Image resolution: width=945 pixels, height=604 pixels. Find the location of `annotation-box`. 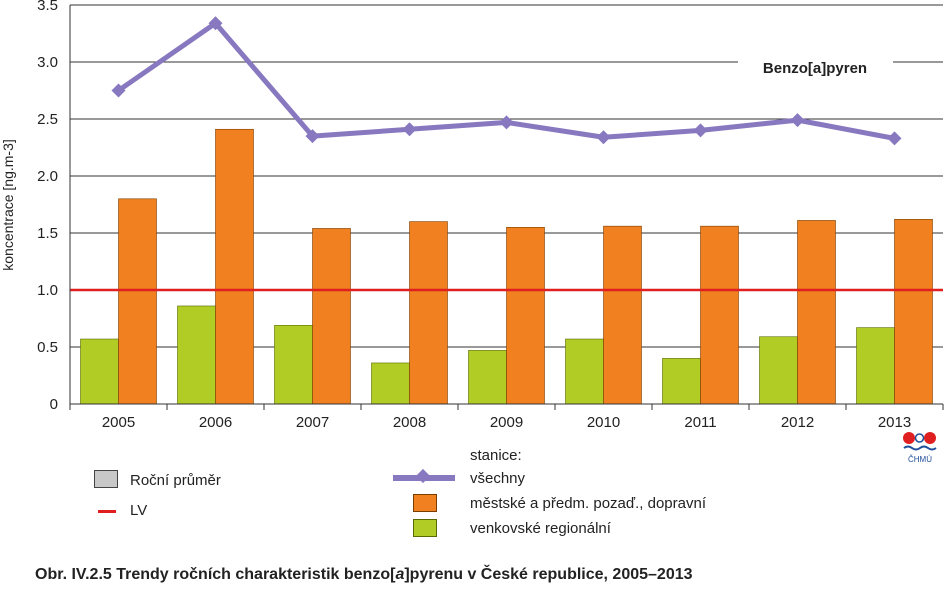

annotation-box is located at coordinates (815, 67).